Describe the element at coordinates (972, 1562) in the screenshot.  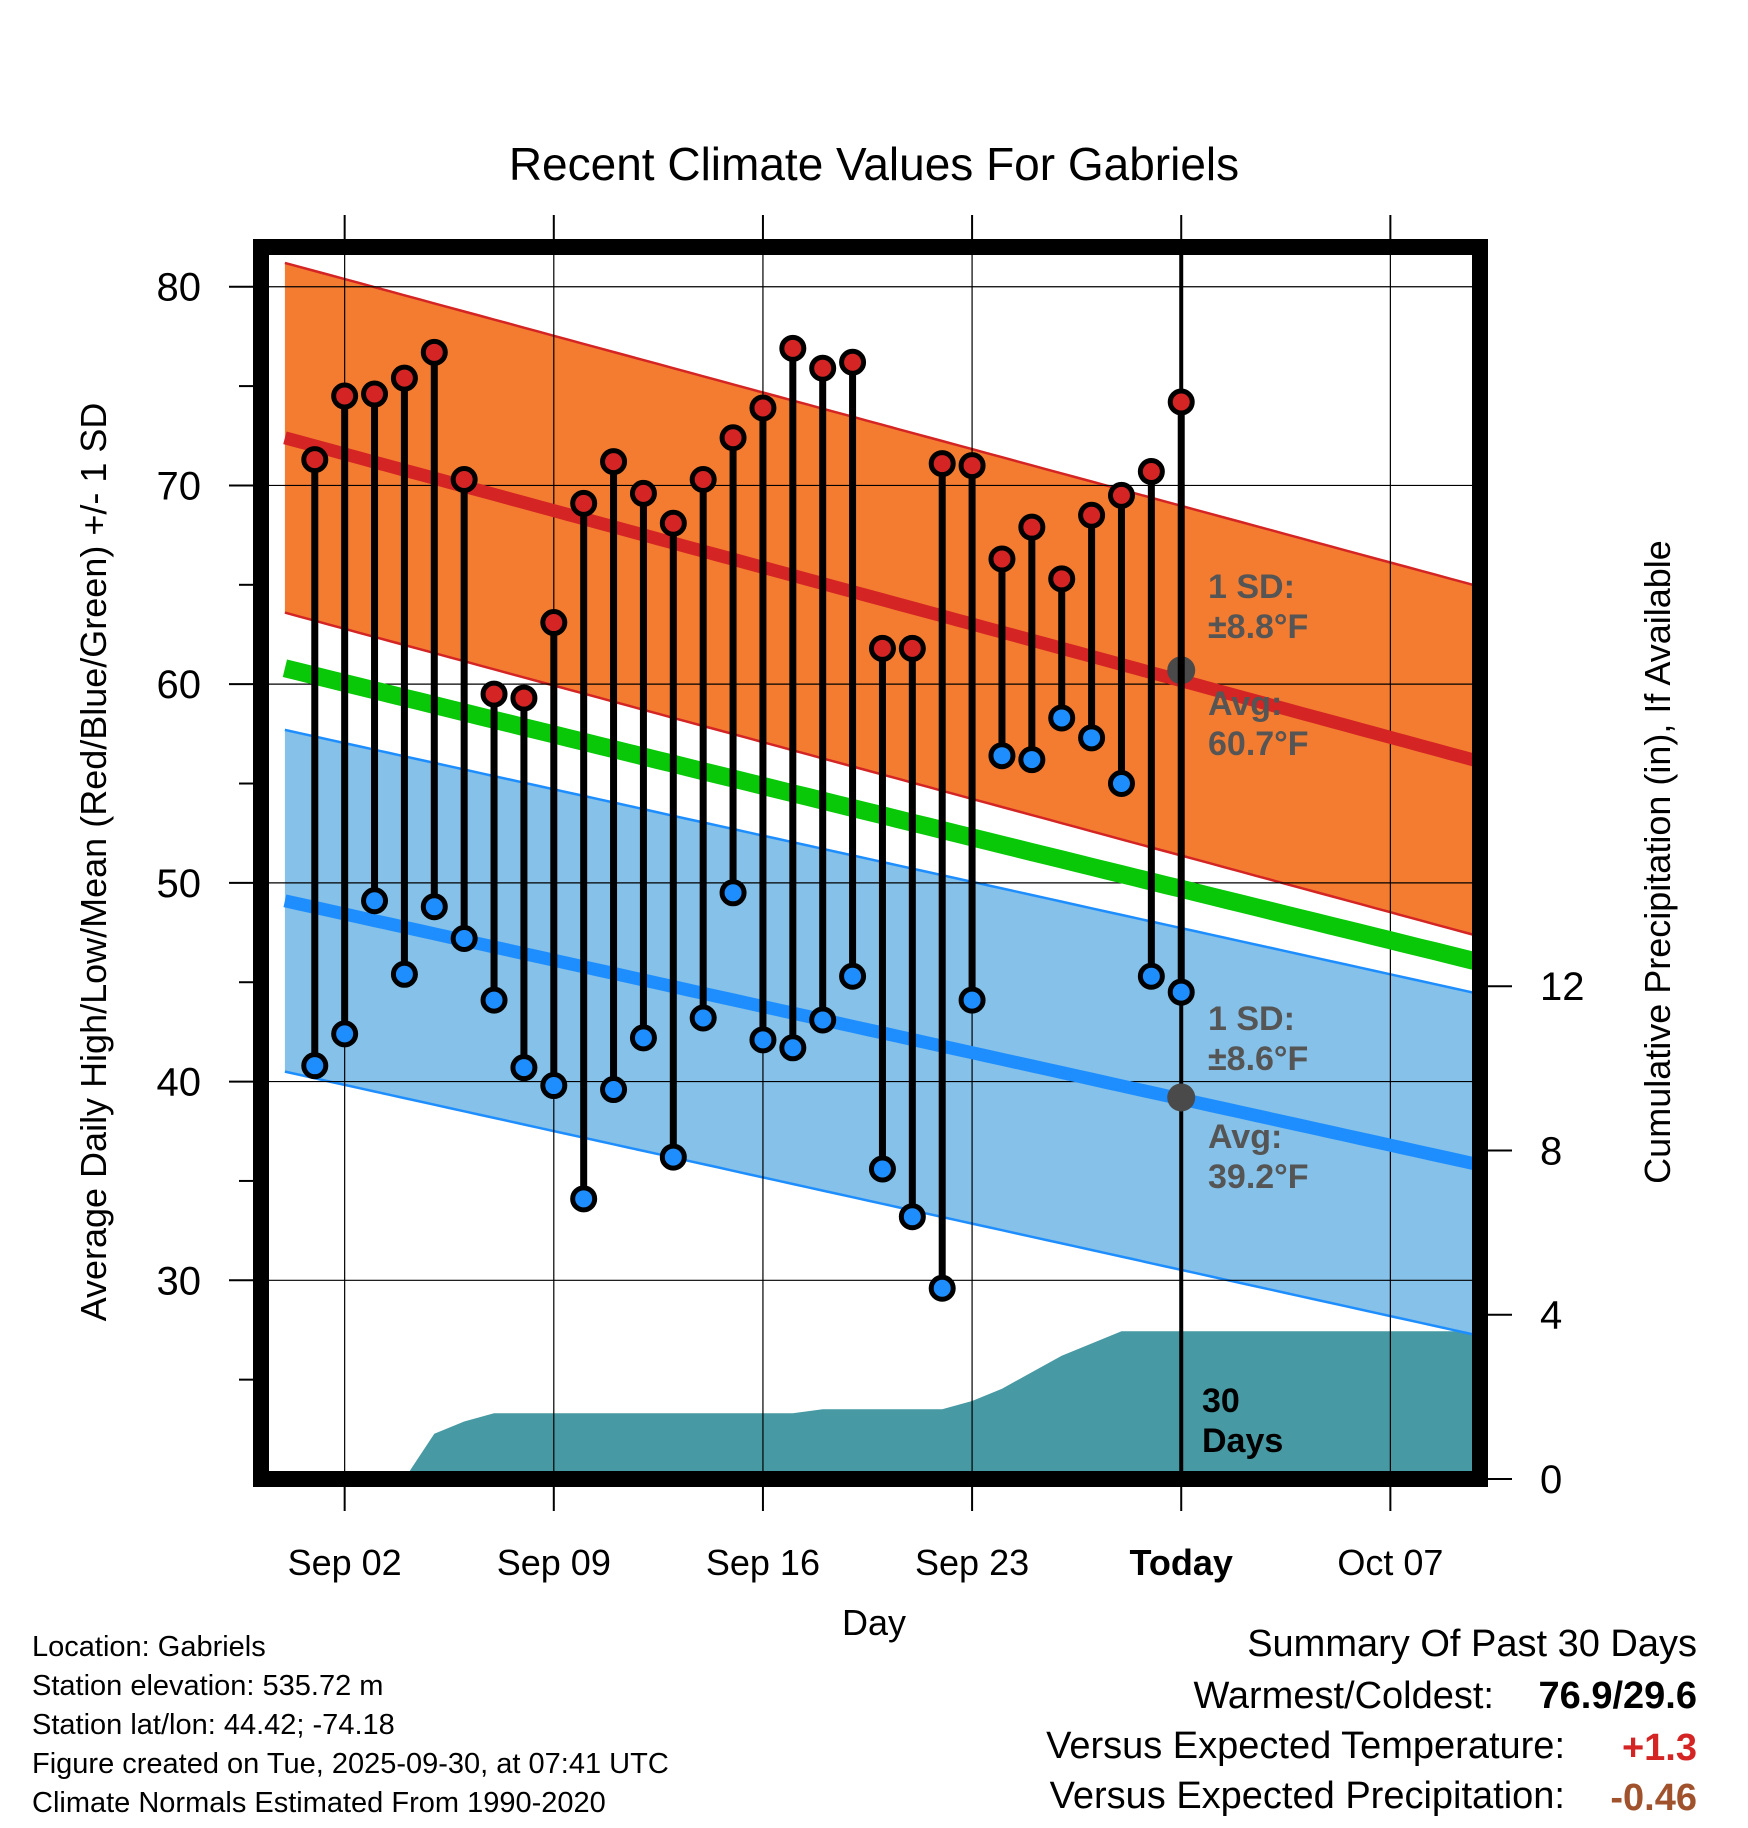
I see `x-tick-label: Sep 23` at that location.